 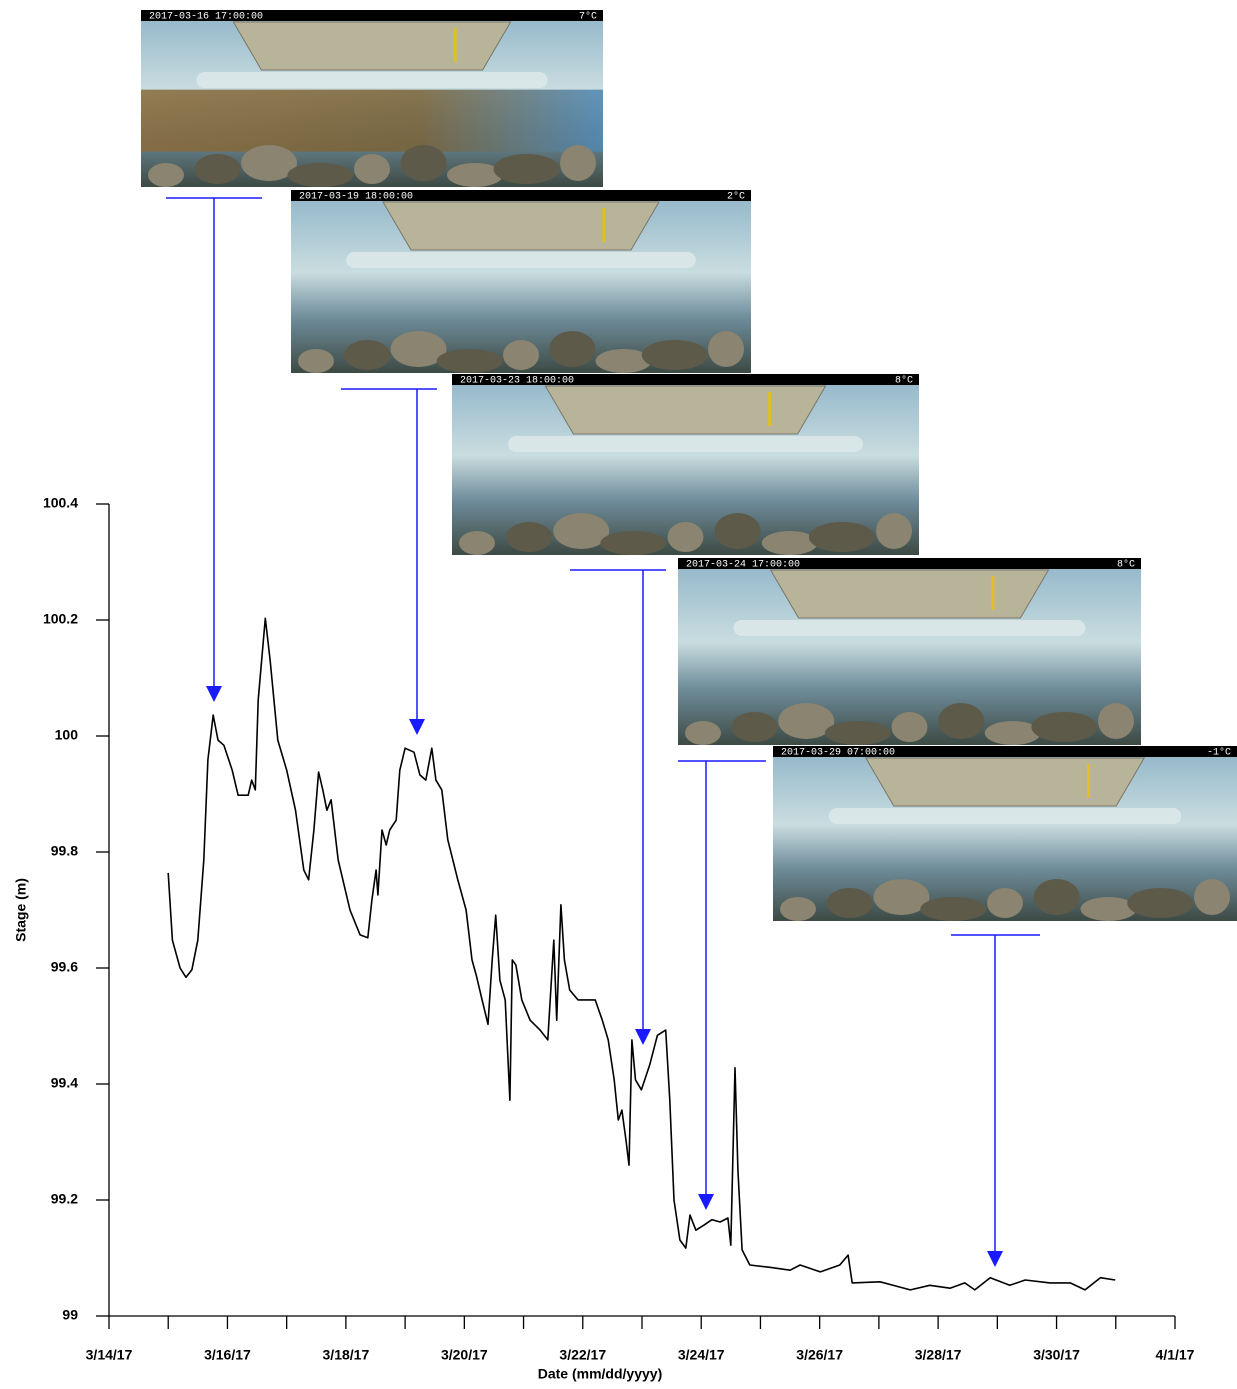 I want to click on y-tick-label: 99.4, so click(x=64, y=1083).